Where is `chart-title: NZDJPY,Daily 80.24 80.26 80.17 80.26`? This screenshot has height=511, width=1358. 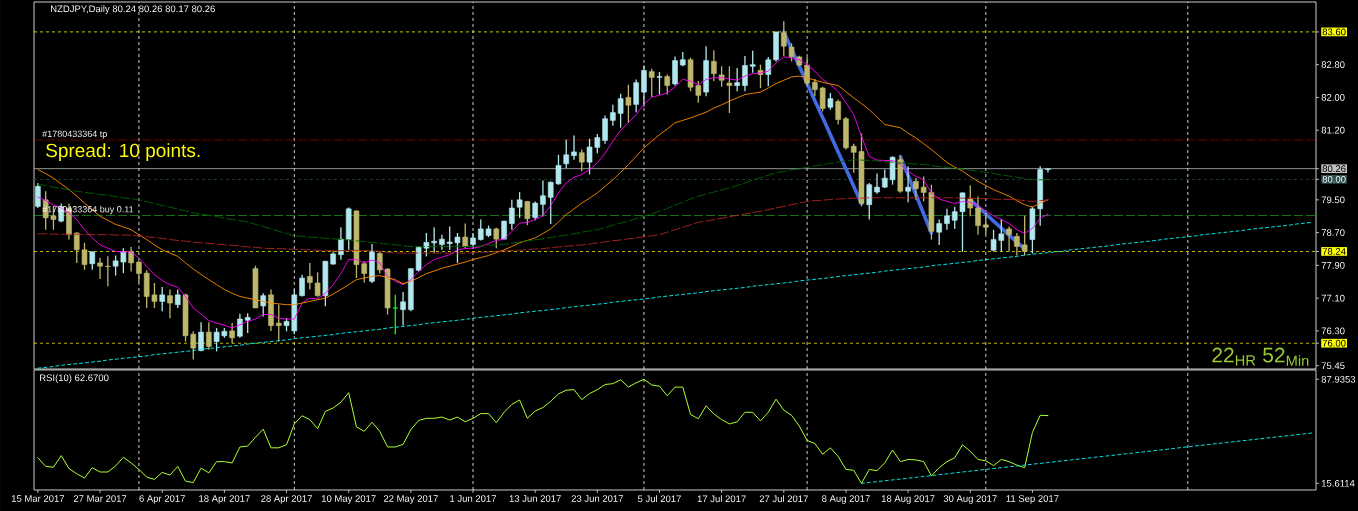
chart-title: NZDJPY,Daily 80.24 80.26 80.17 80.26 is located at coordinates (133, 10).